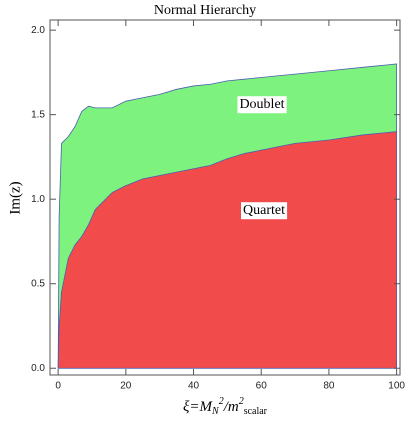 This screenshot has width=409, height=423. What do you see at coordinates (262, 386) in the screenshot?
I see `x-tick-label: 60` at bounding box center [262, 386].